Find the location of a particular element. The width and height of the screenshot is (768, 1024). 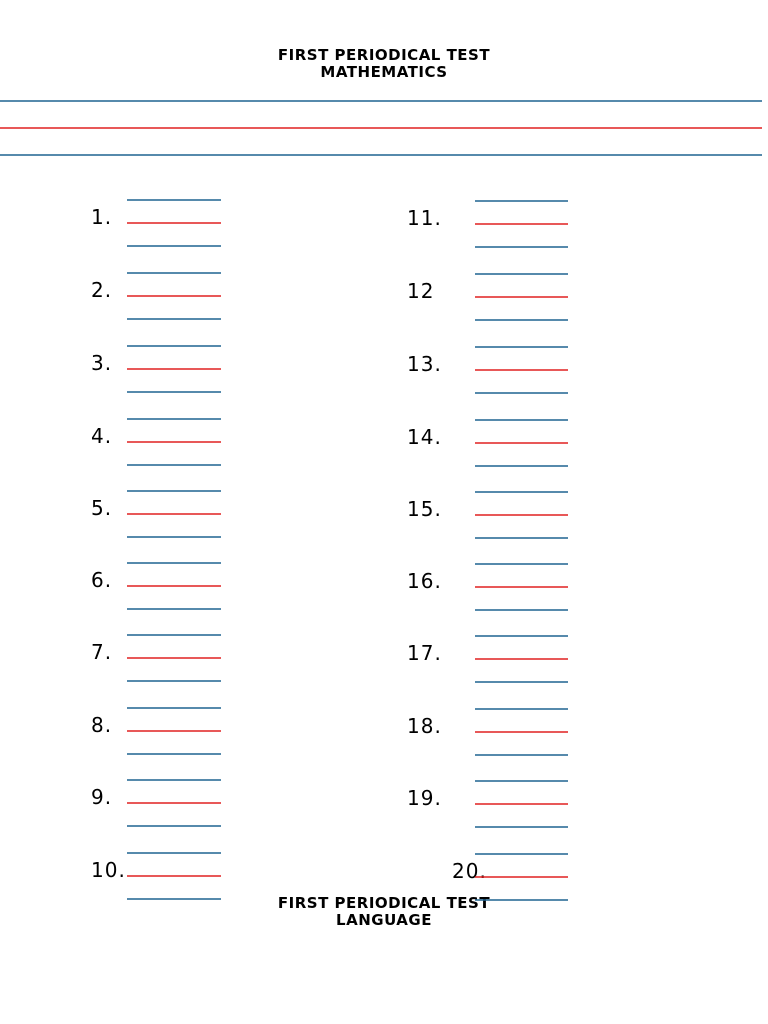

item-number: 10. is located at coordinates (108, 870).